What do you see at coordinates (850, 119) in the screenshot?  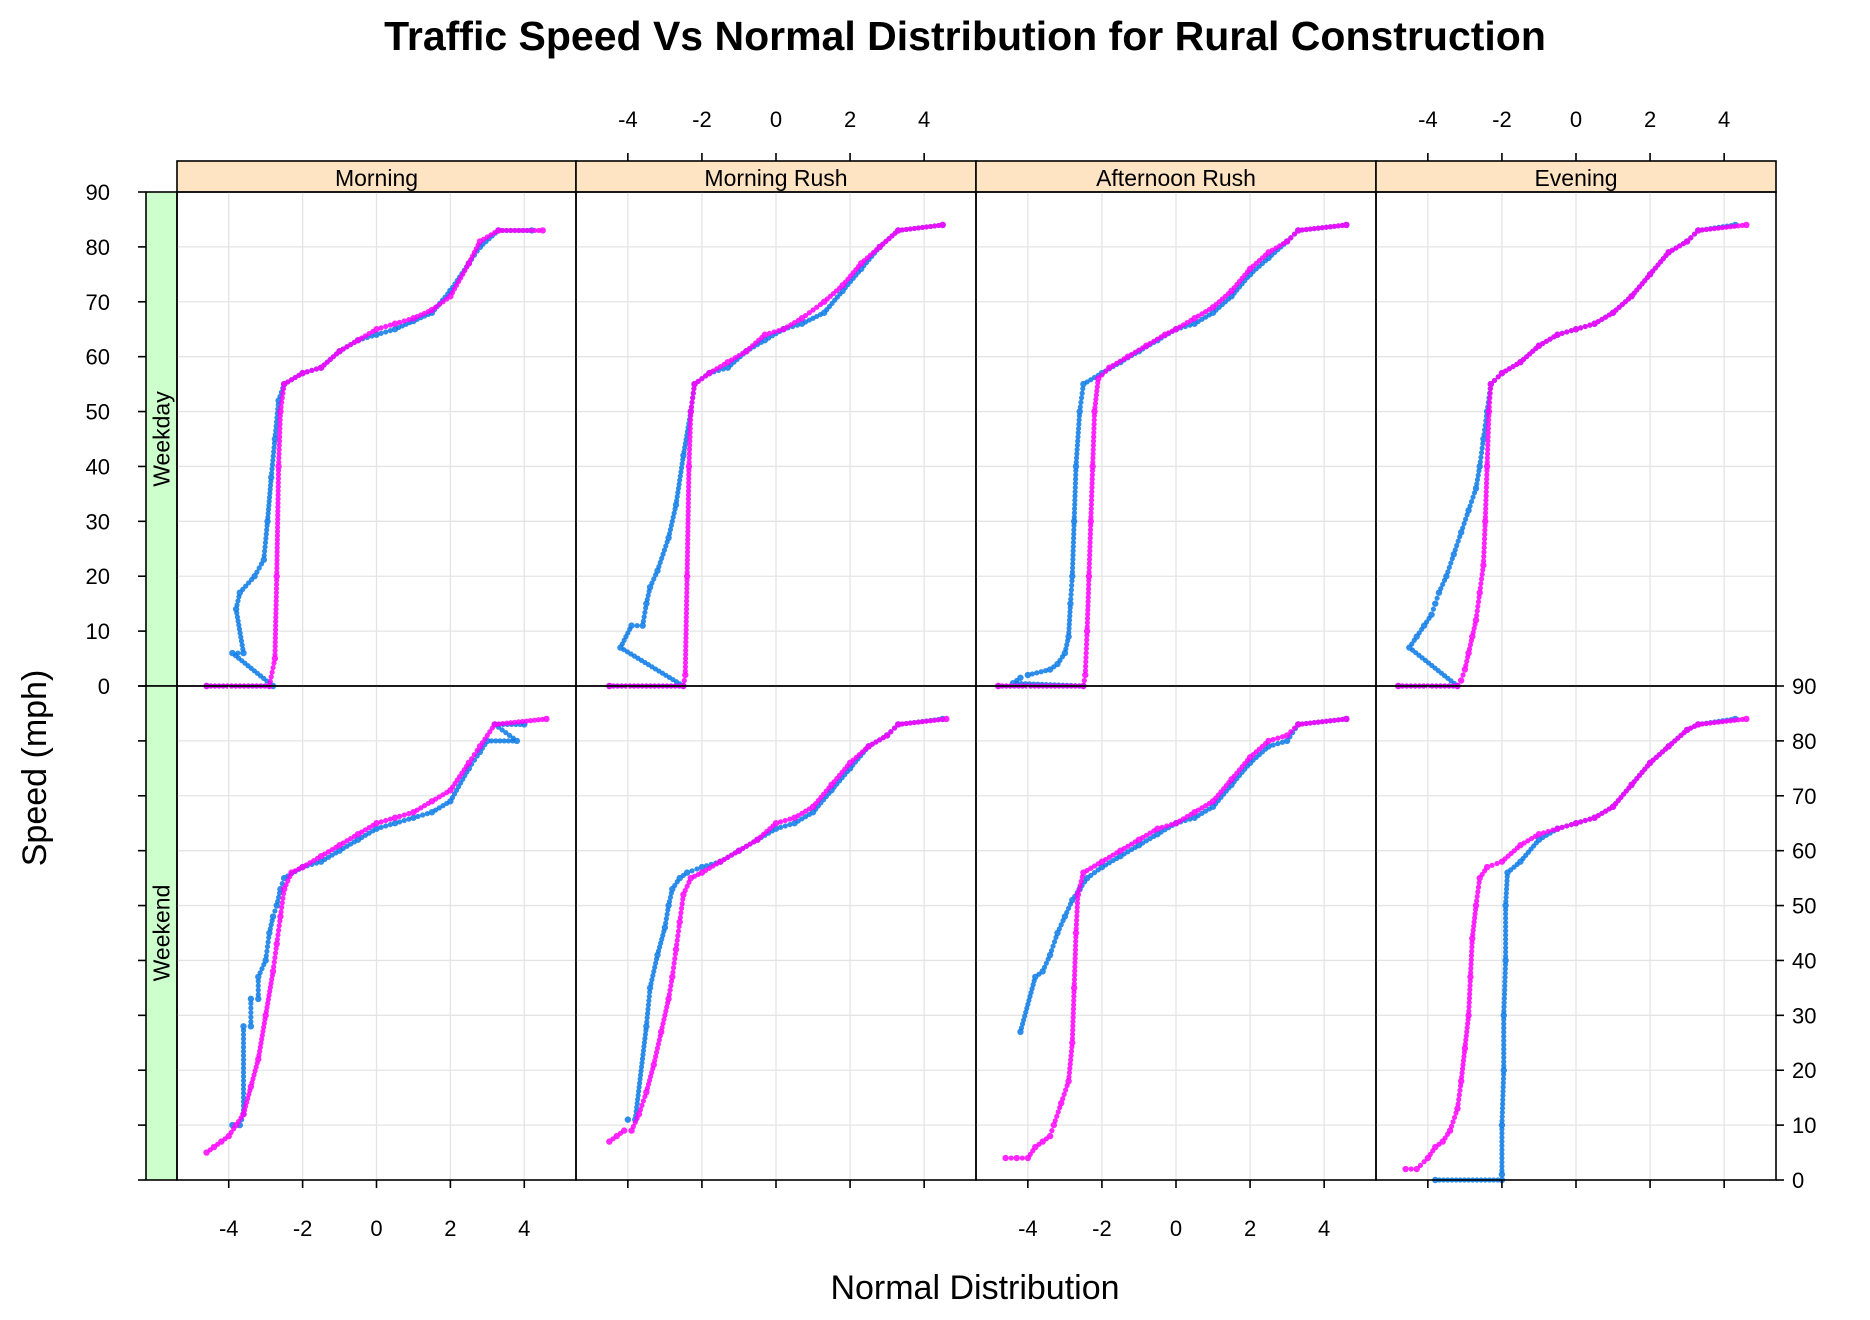 I see `x-tick-label: 2` at bounding box center [850, 119].